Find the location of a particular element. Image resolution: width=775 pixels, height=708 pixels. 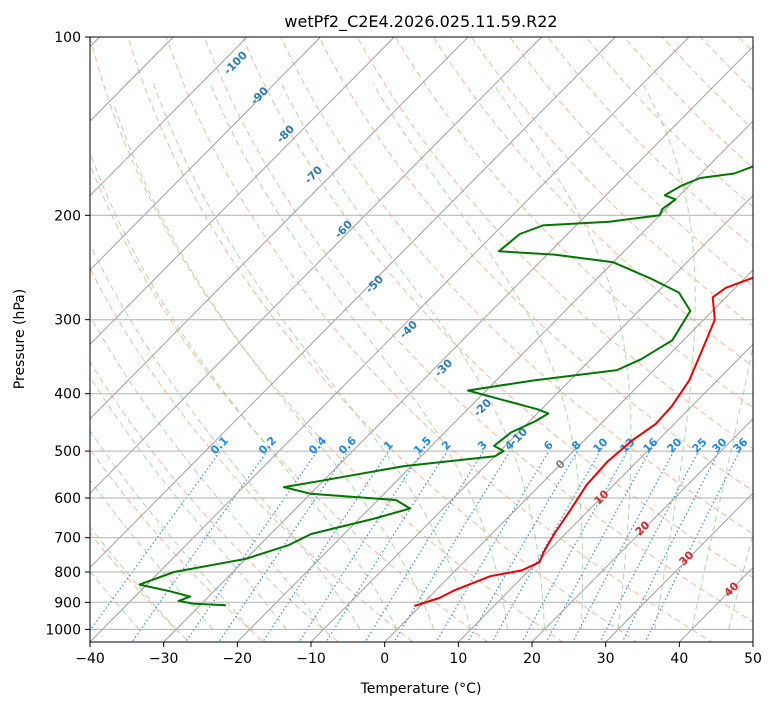

x-tick-label: −20 is located at coordinates (238, 659).